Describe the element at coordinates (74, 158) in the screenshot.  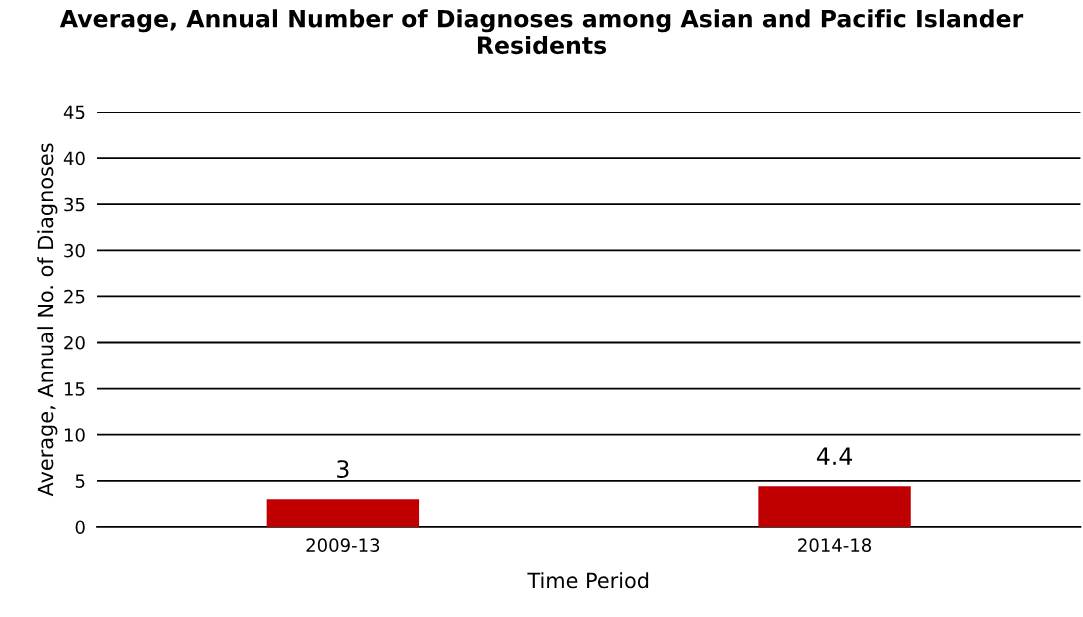
I see `y-tick-label: 40` at that location.